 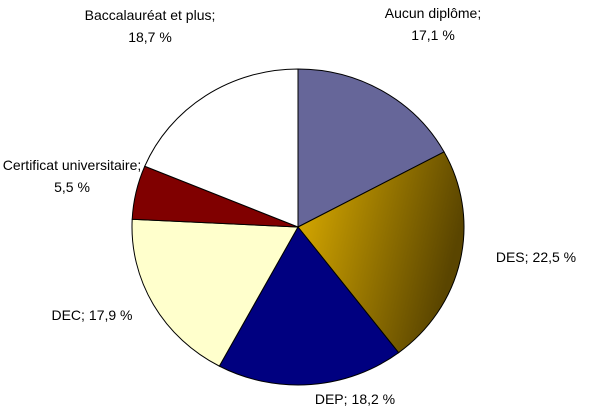 I want to click on label-value: 17,1 %, so click(x=433, y=35).